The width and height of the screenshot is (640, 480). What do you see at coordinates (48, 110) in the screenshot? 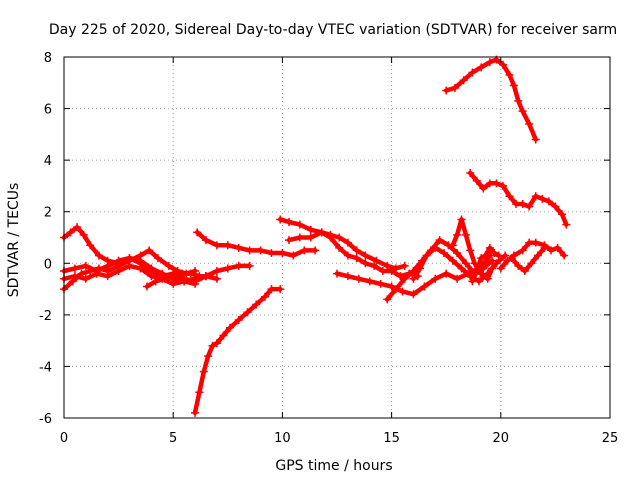
I see `y-tick-label: 6` at bounding box center [48, 110].